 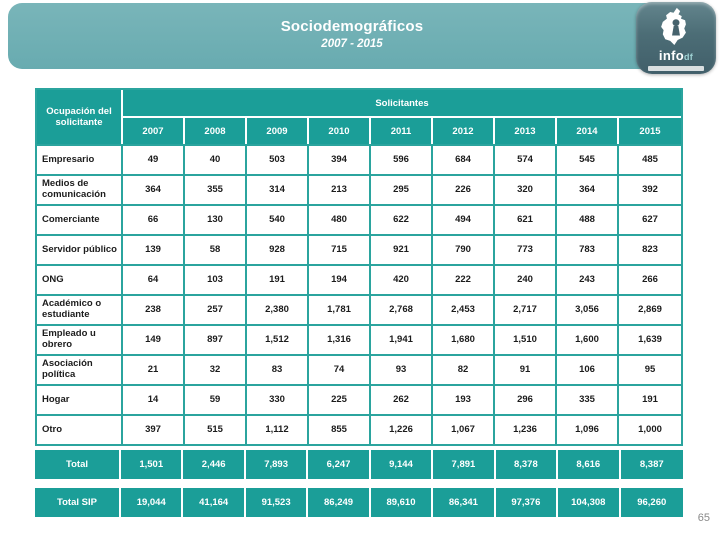 What do you see at coordinates (464, 369) in the screenshot?
I see `value-cell: 82` at bounding box center [464, 369].